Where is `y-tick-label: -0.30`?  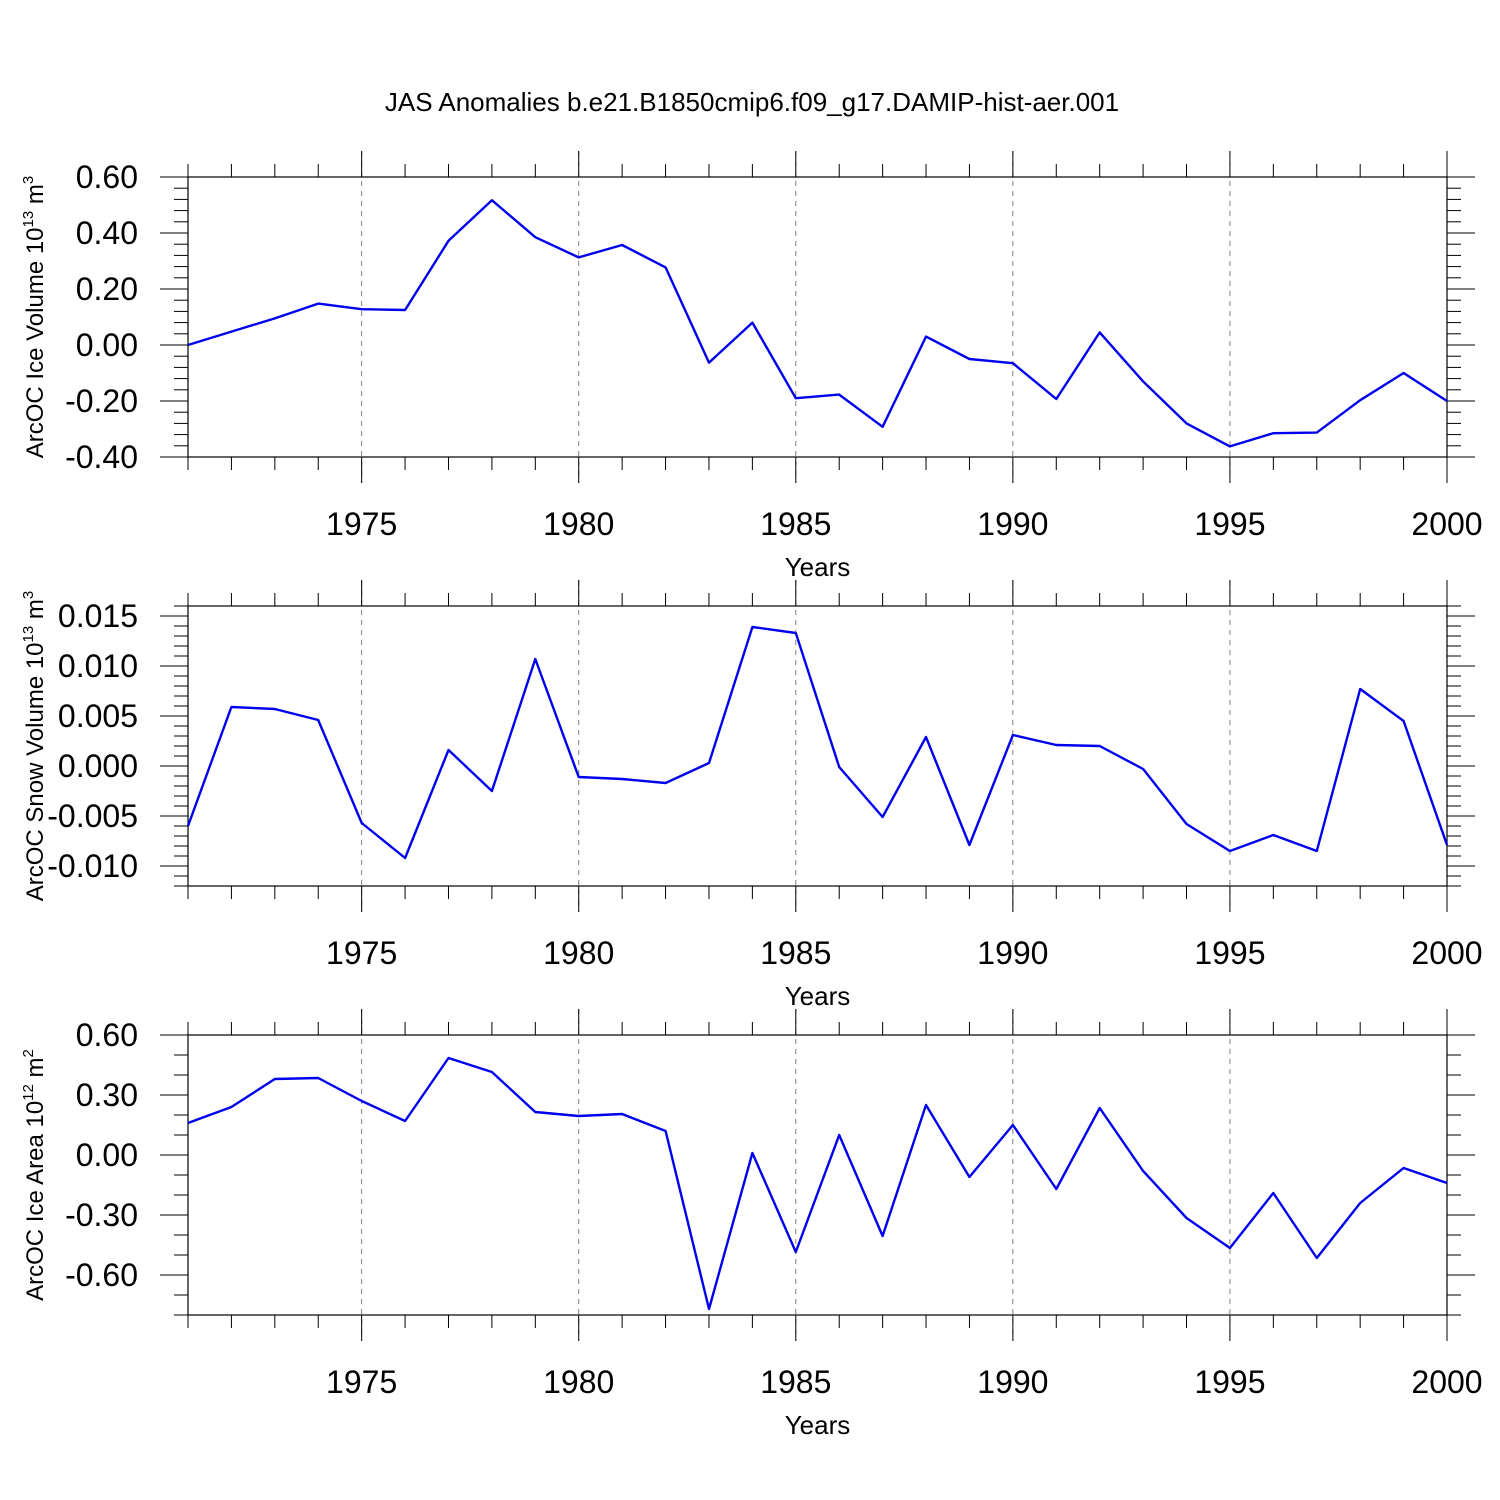 y-tick-label: -0.30 is located at coordinates (101, 1215).